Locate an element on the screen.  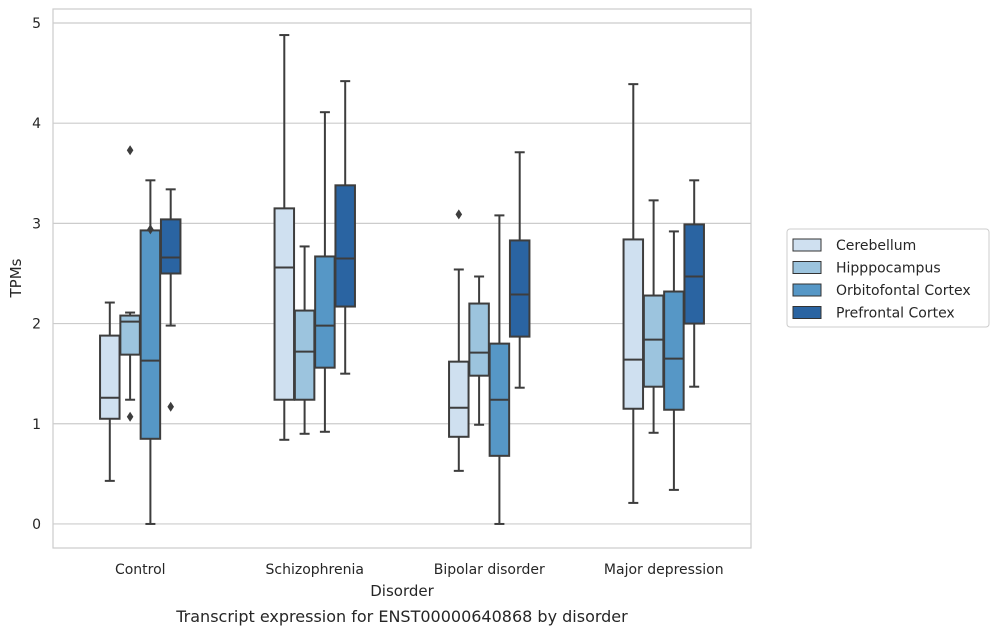
y-tick-label: 5 is located at coordinates (36, 24).